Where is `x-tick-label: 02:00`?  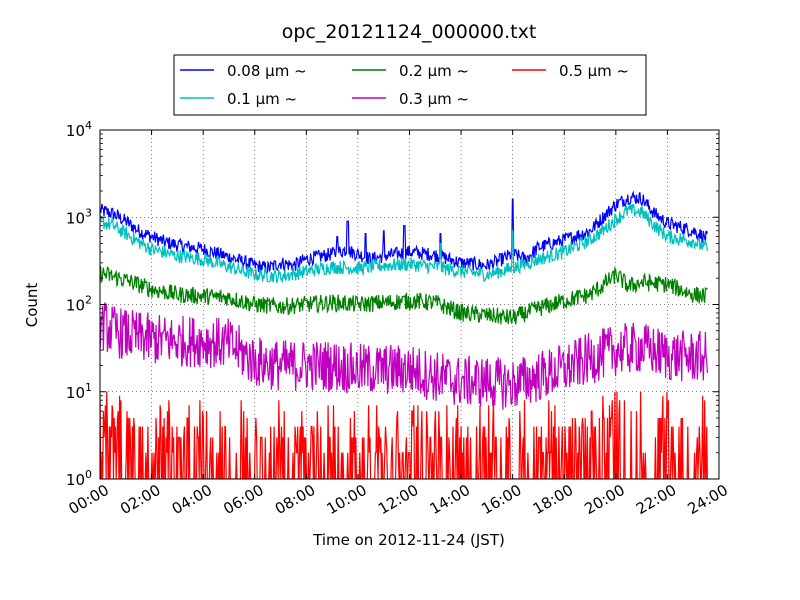 x-tick-label: 02:00 is located at coordinates (140, 499).